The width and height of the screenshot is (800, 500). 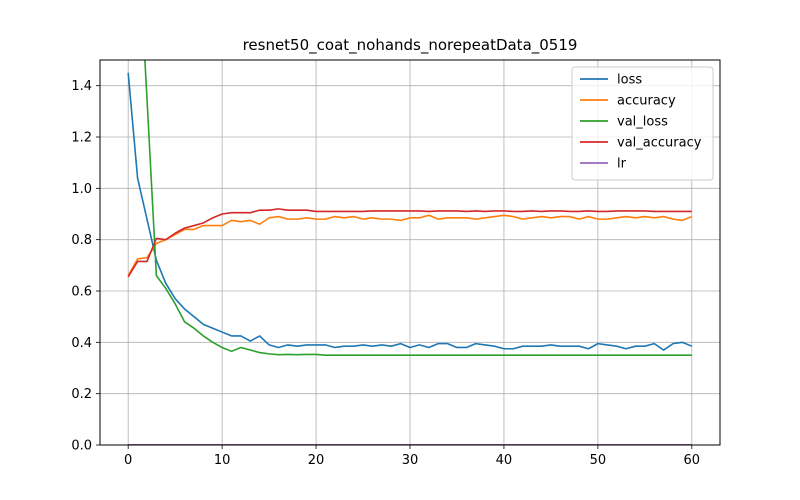 I want to click on legend-frame, so click(x=642, y=123).